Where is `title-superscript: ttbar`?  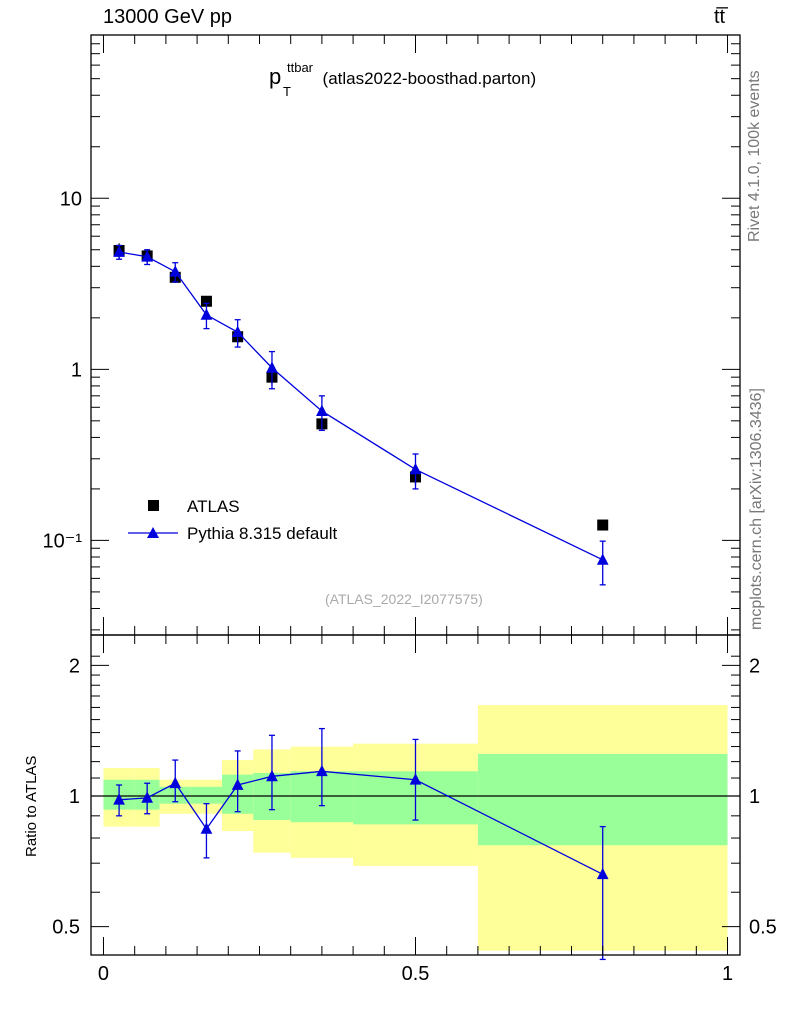
title-superscript: ttbar is located at coordinates (300, 67).